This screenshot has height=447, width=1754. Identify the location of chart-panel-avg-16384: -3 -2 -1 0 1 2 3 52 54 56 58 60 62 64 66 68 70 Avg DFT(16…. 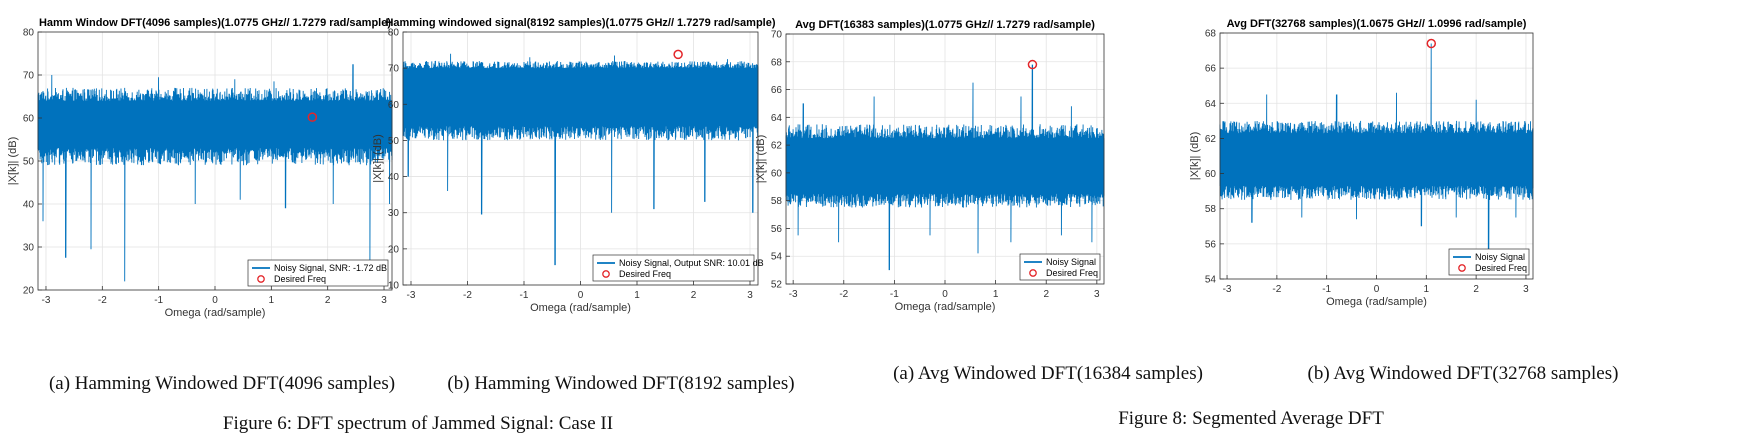
(930, 166).